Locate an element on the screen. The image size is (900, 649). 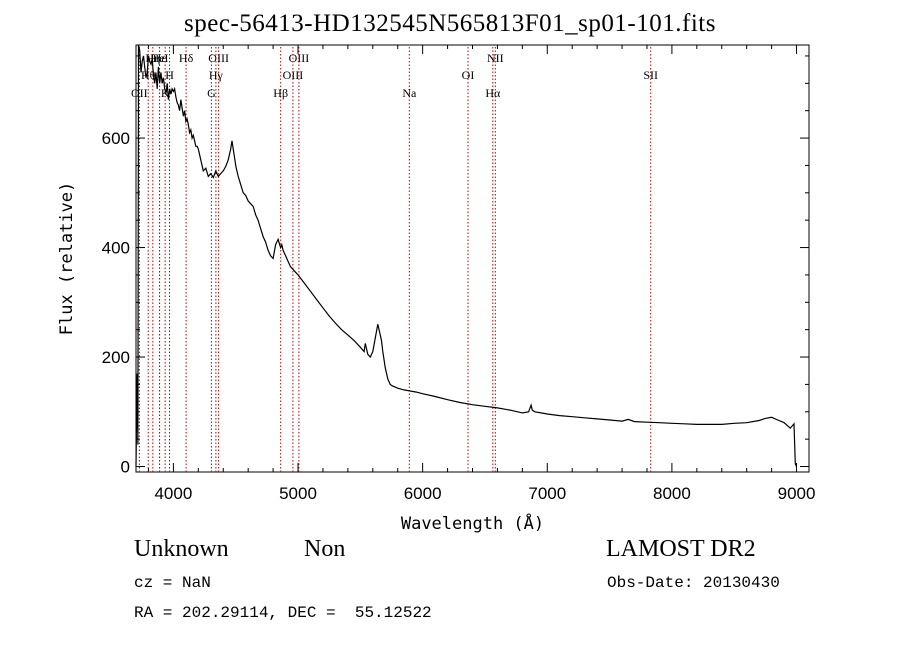
emission-line-label: Na is located at coordinates (409, 93).